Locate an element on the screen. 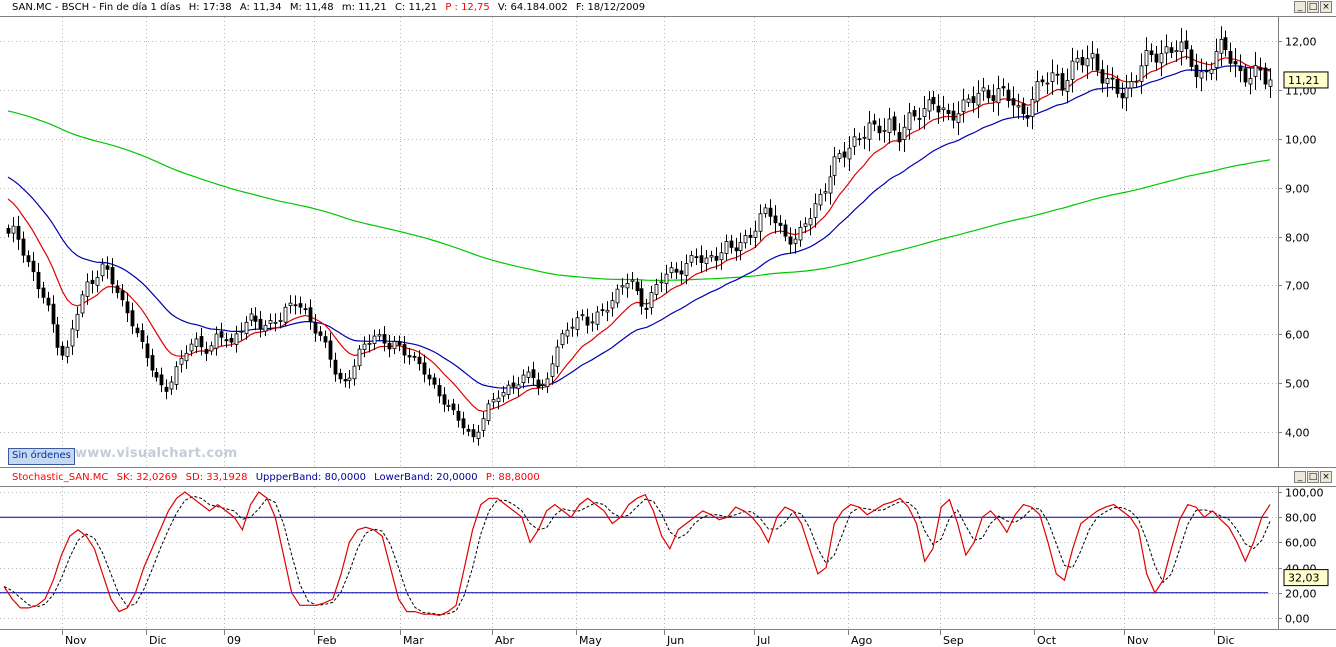 The image size is (1336, 647). stoch-name-label: Stochastic_SAN.MC is located at coordinates (60, 477).